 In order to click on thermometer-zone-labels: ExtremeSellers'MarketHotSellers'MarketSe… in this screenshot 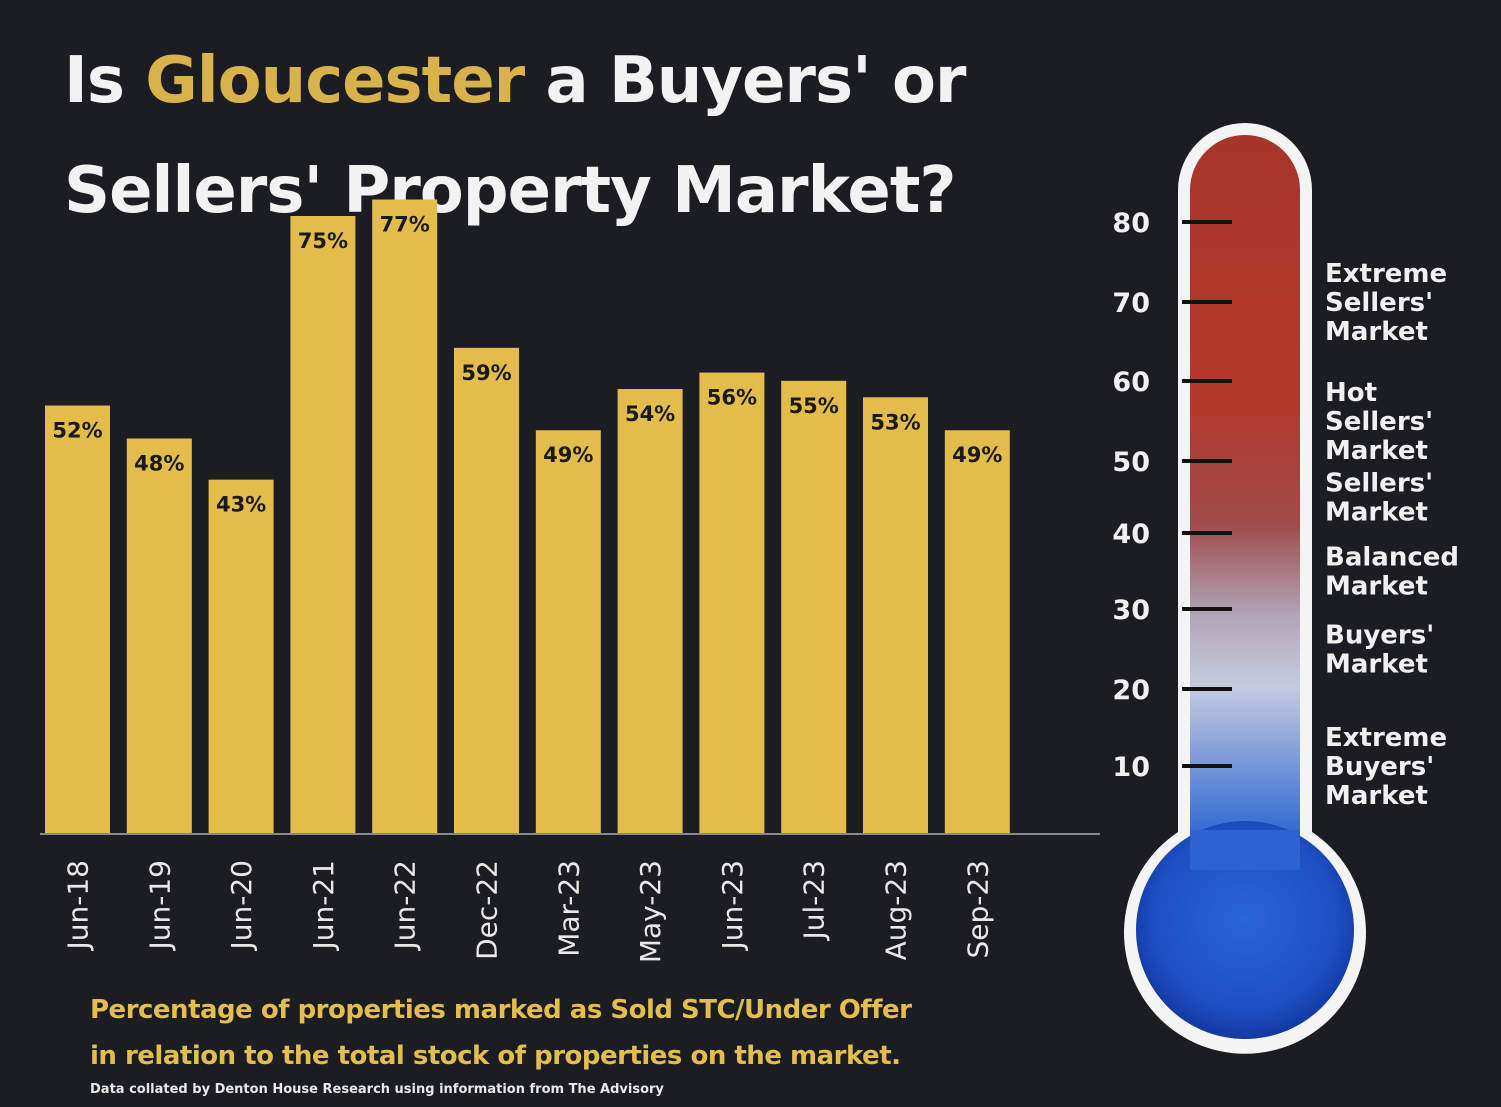, I will do `click(1392, 535)`.